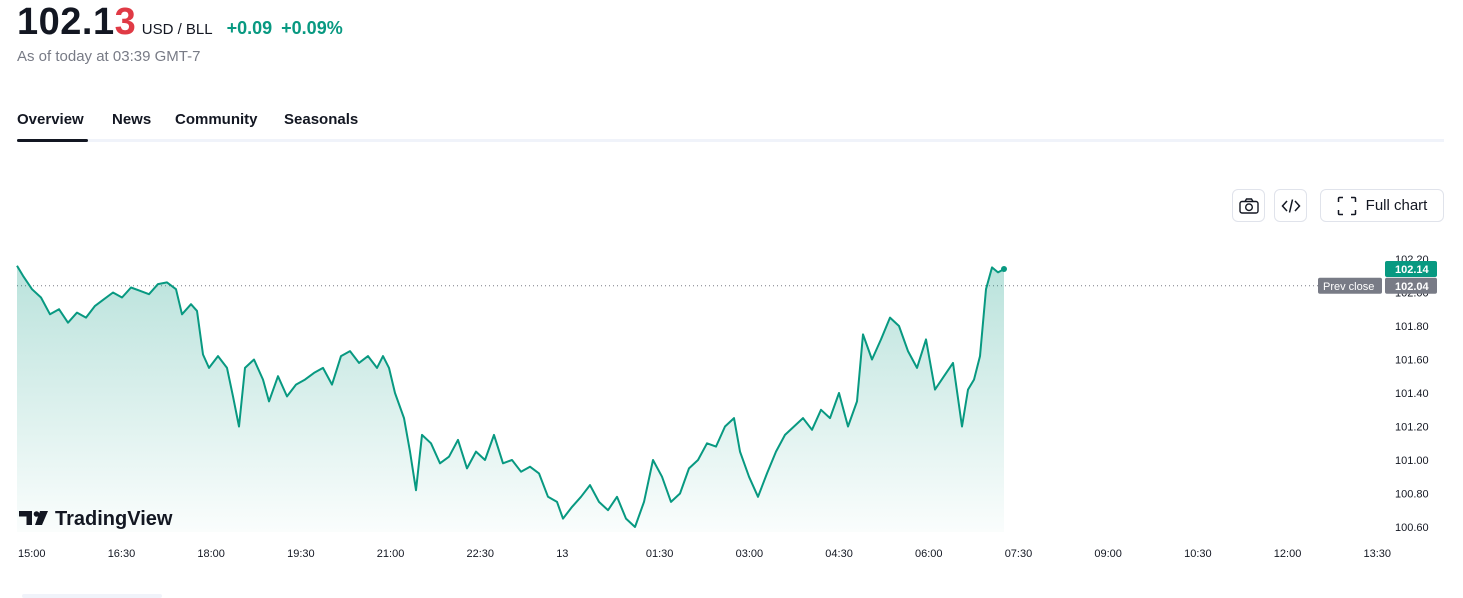 The width and height of the screenshot is (1463, 598). I want to click on tab-bar: Overview News Community Seasonals, so click(730, 125).